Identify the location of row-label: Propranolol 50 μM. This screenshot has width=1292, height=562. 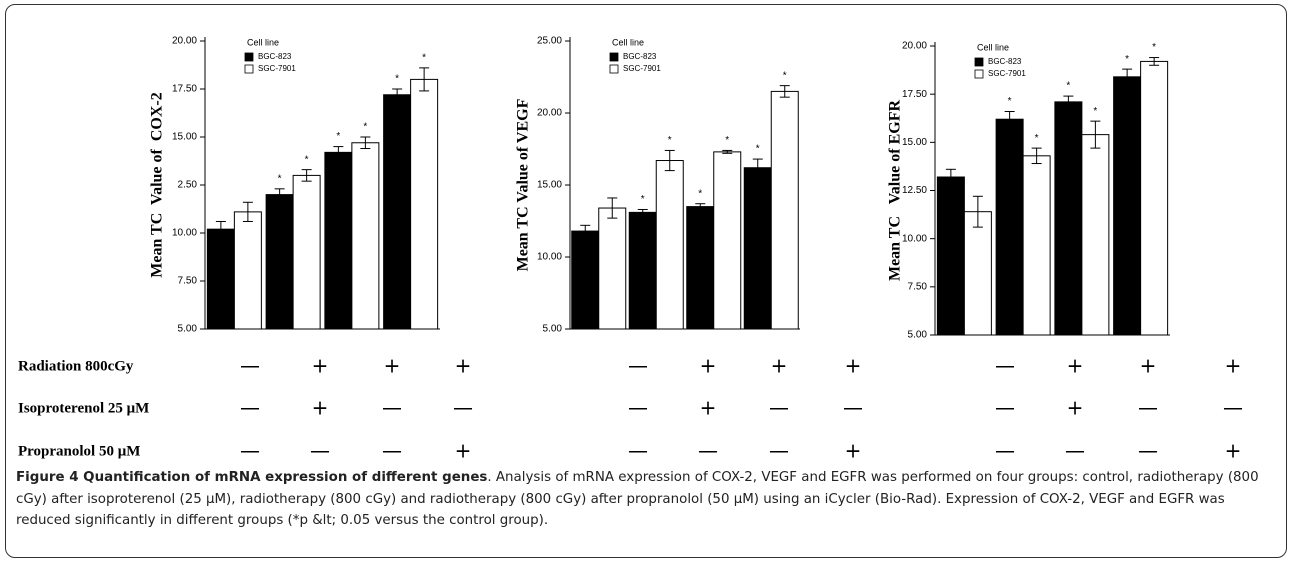
(79, 451).